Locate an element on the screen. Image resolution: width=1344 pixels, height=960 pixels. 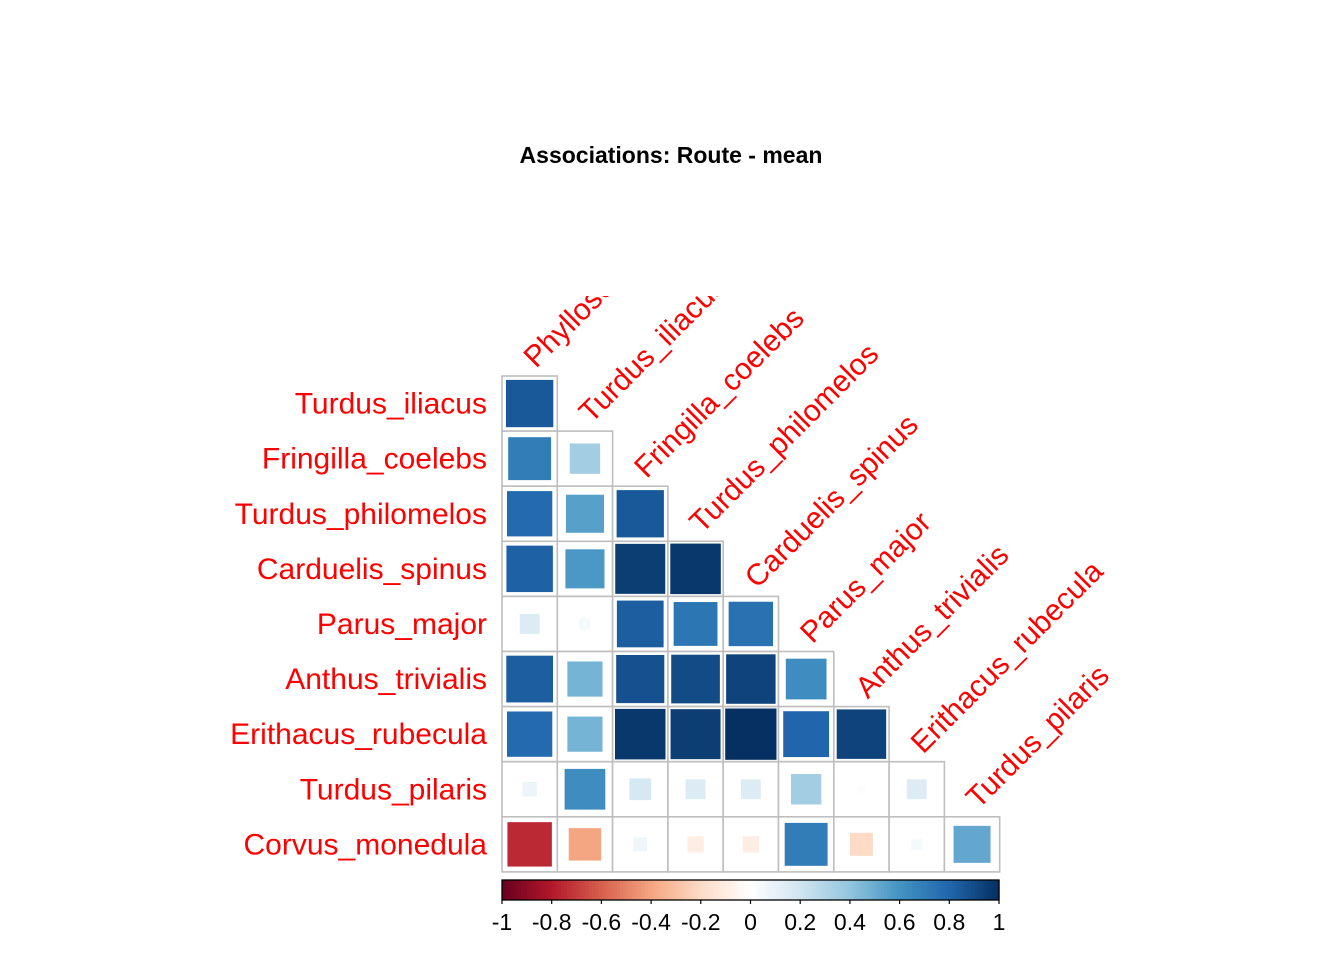
legend-tick-label: -0.6 is located at coordinates (602, 922).